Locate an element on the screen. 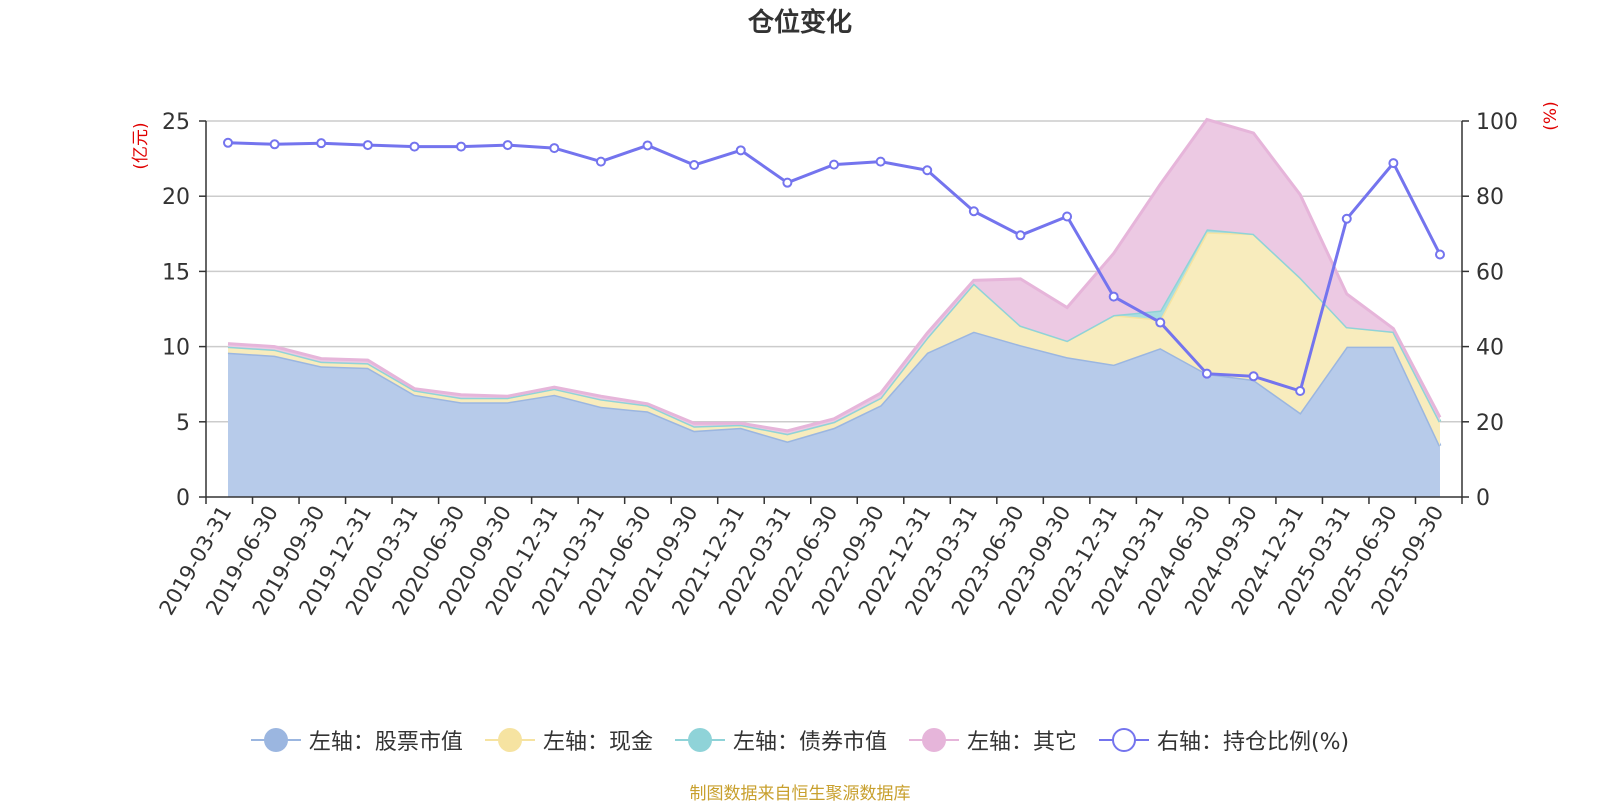 This screenshot has height=804, width=1600. right-axis-tick-label: 0 is located at coordinates (1483, 498).